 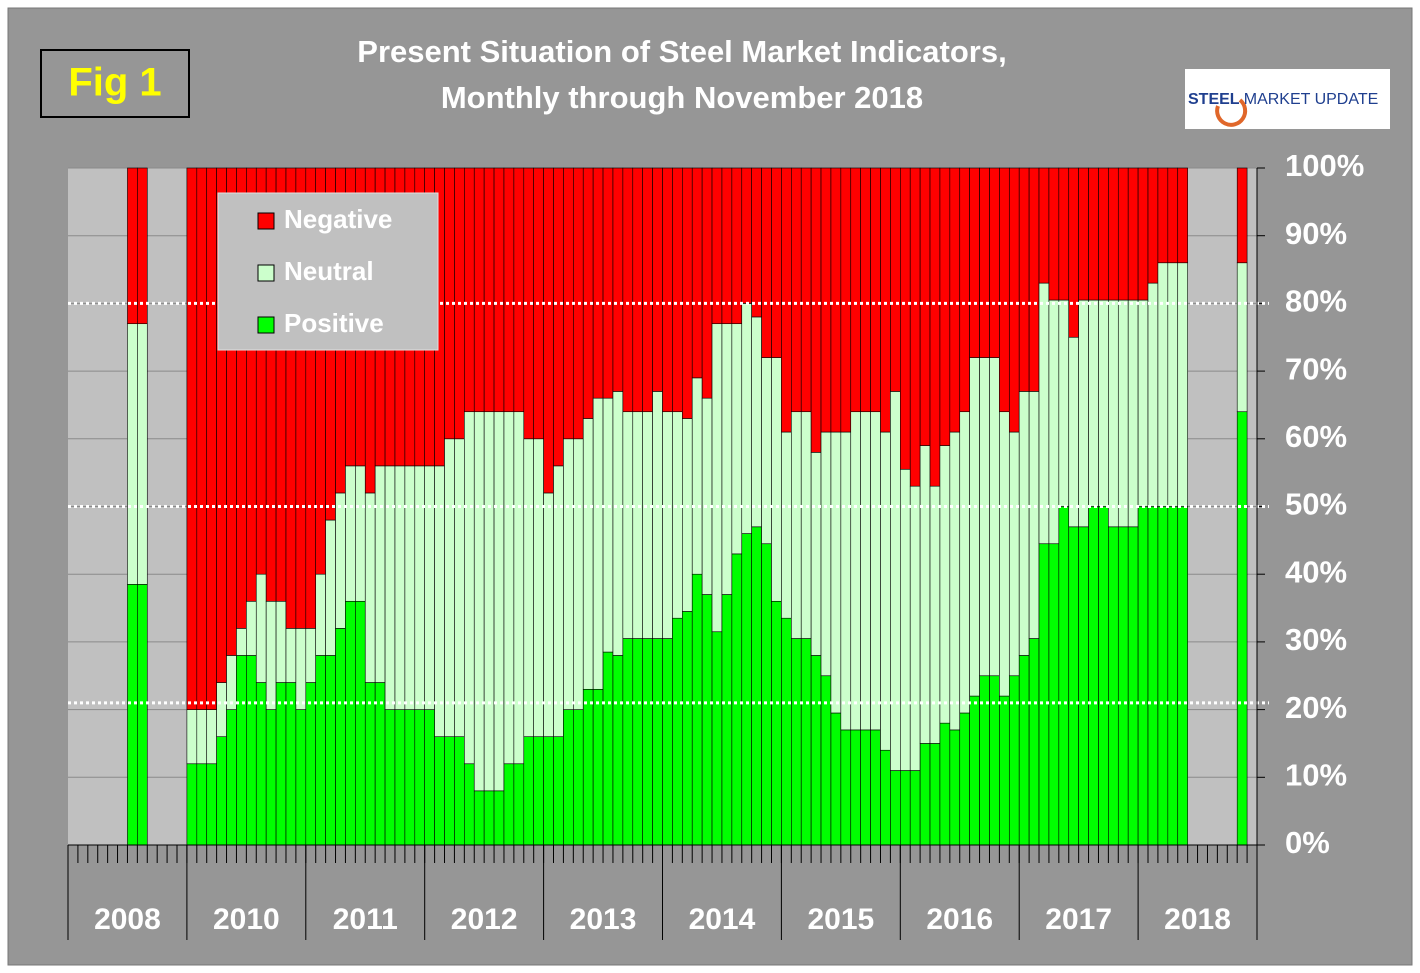 I want to click on x-group-label: 2013, so click(x=603, y=919).